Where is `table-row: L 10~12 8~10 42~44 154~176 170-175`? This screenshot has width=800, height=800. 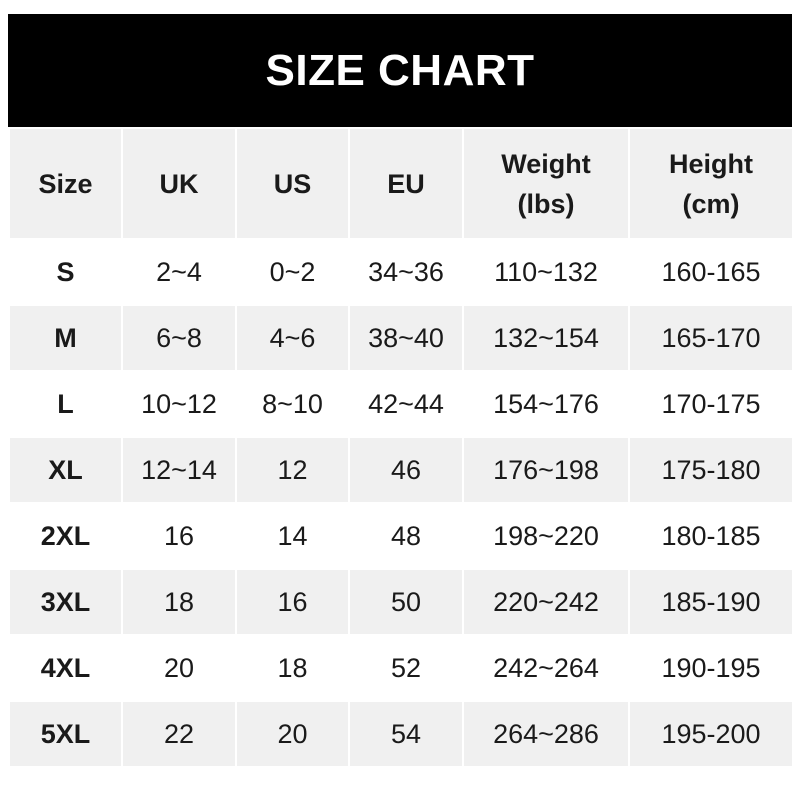 table-row: L 10~12 8~10 42~44 154~176 170-175 is located at coordinates (401, 404).